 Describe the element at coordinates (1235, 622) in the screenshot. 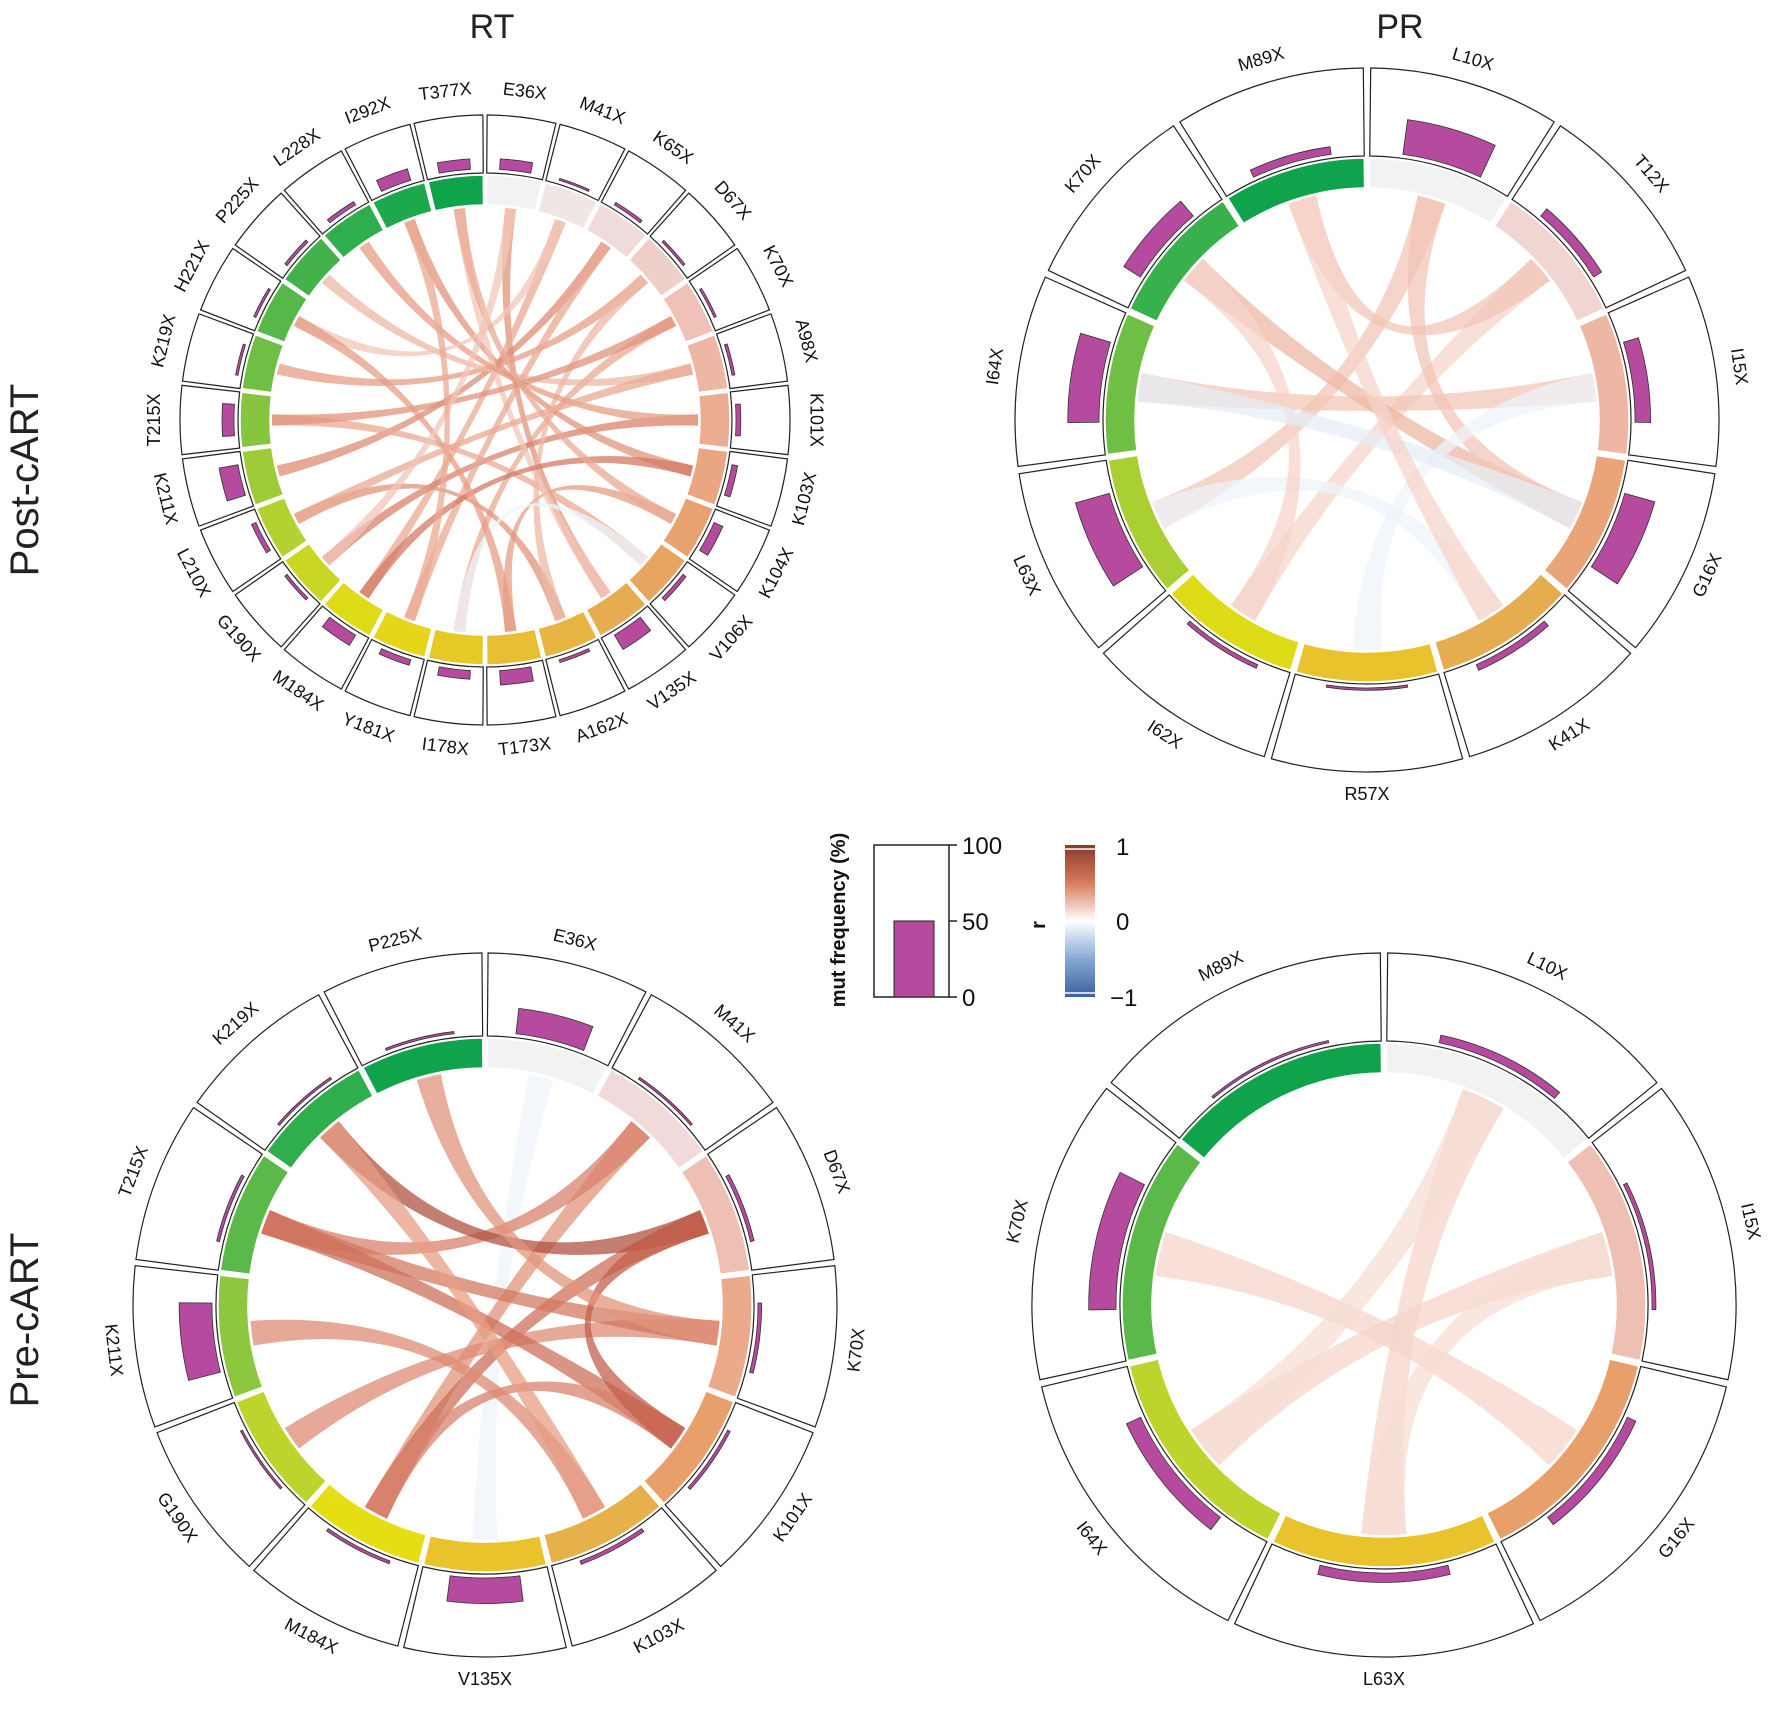

I see `segment-arc-I62X` at that location.